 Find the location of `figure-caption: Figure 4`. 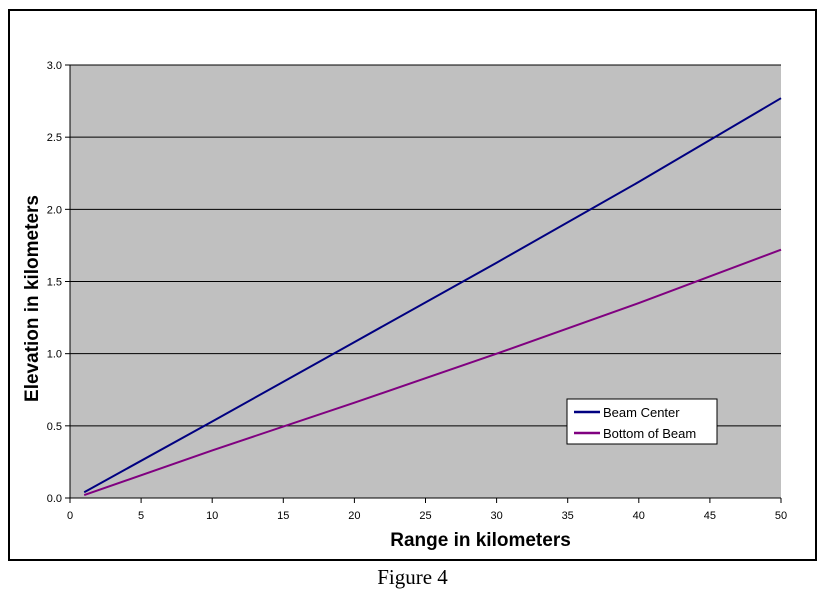

figure-caption: Figure 4 is located at coordinates (412, 577).